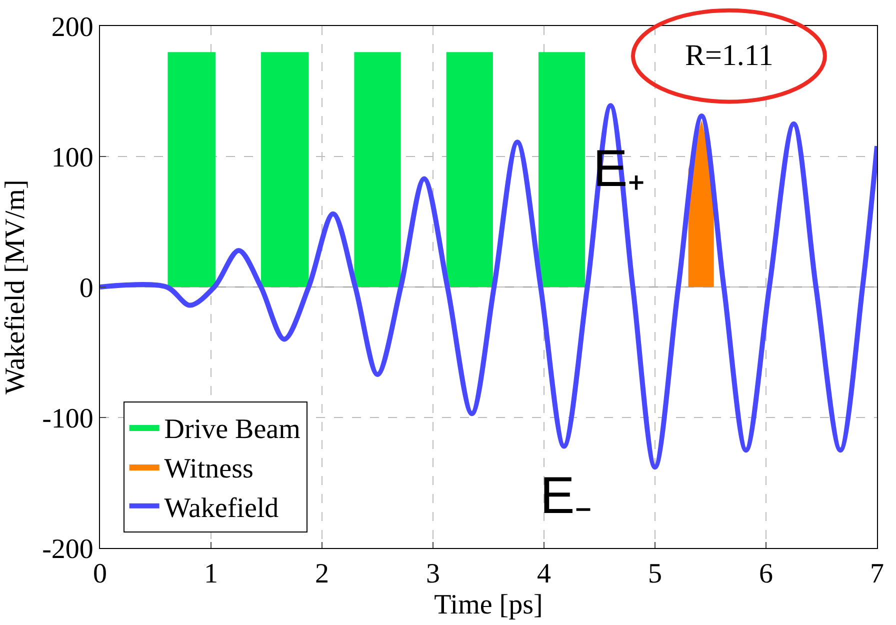  I want to click on legend-label: Wakefield, so click(221, 508).